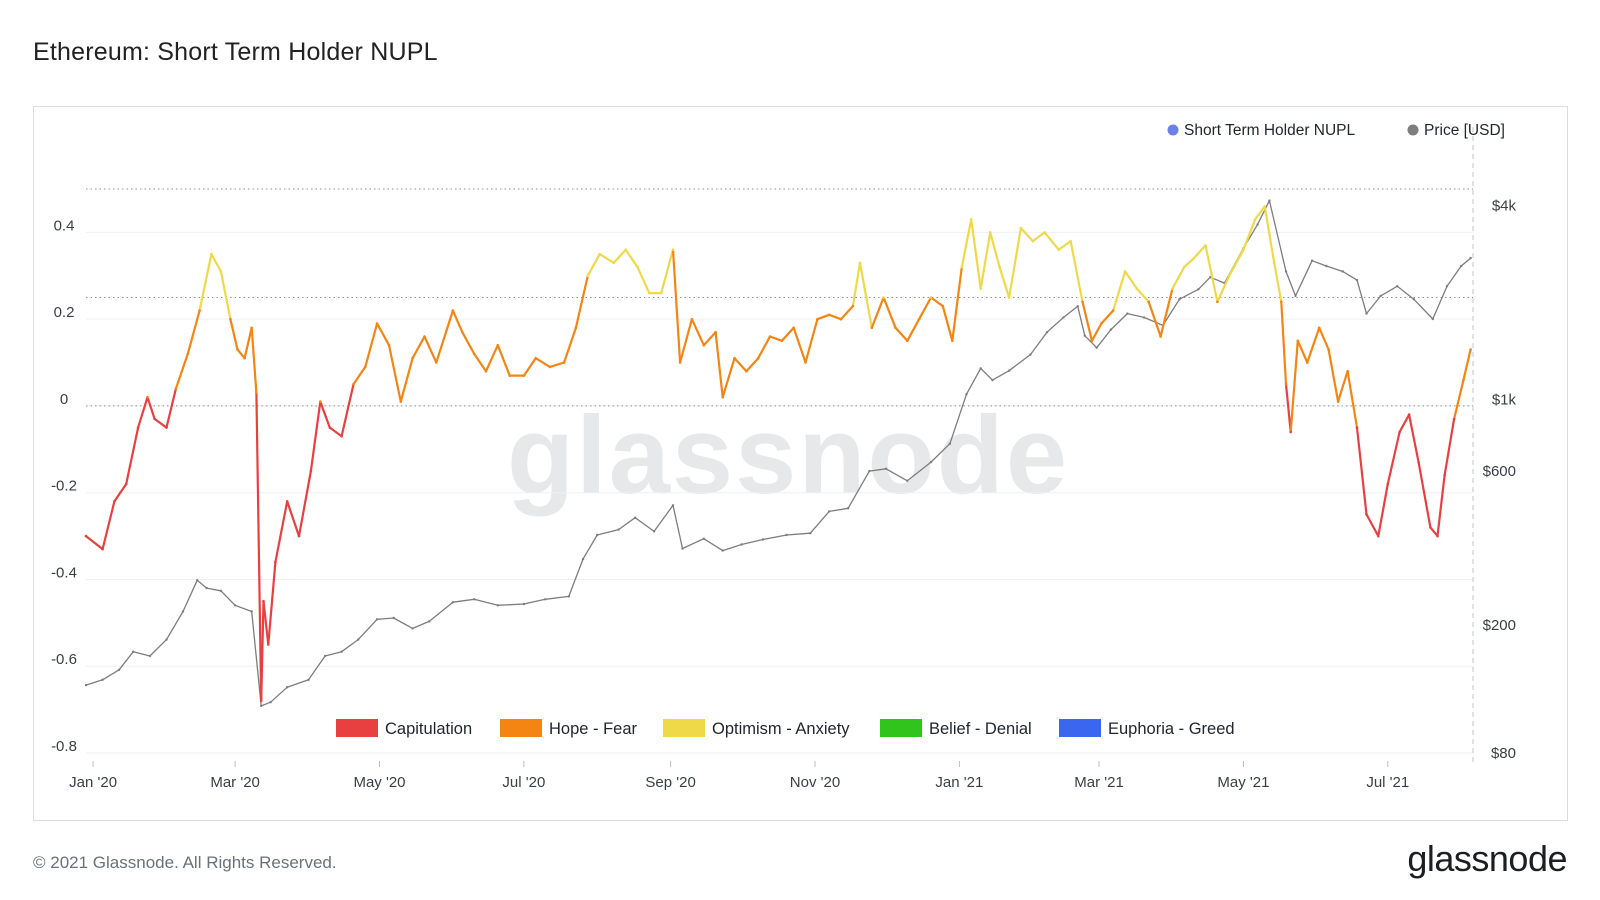 The height and width of the screenshot is (900, 1600). What do you see at coordinates (1503, 753) in the screenshot?
I see `y-right-tick-label: $80` at bounding box center [1503, 753].